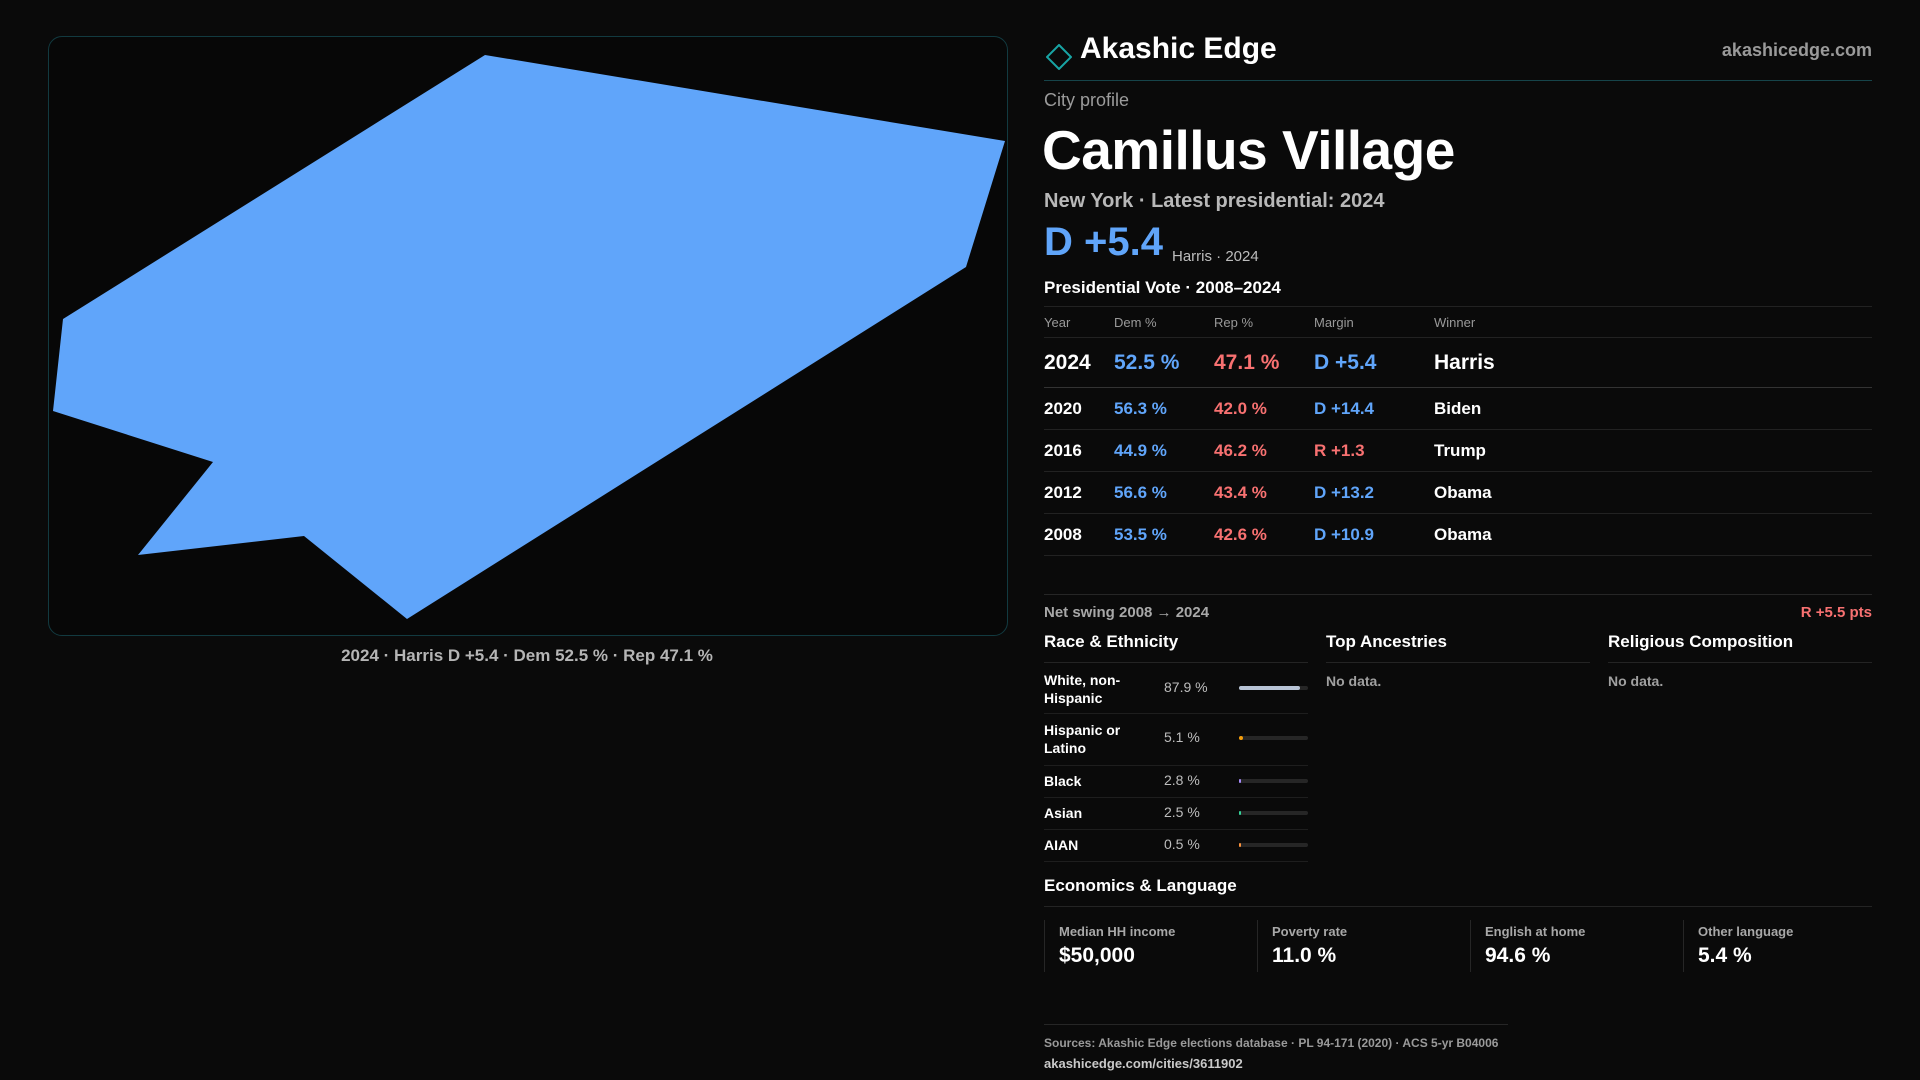 The height and width of the screenshot is (1080, 1920). Describe the element at coordinates (1247, 362) in the screenshot. I see `rep-cell: 47.1 %` at that location.